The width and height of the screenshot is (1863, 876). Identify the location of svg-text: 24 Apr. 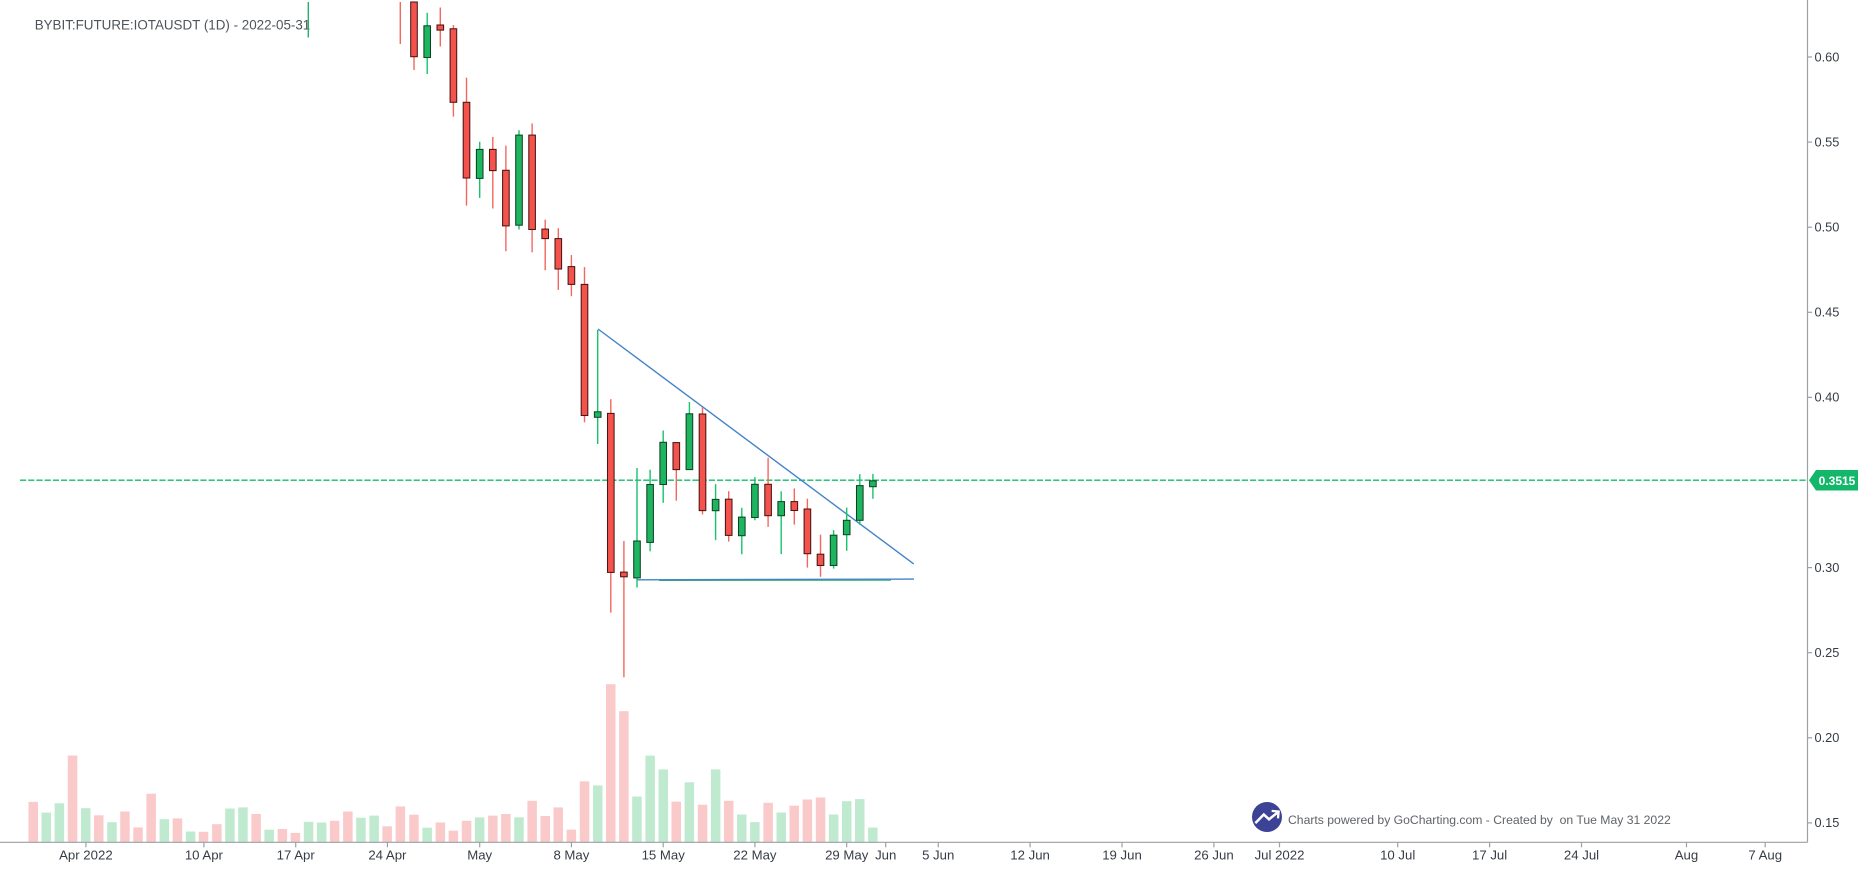
(387, 855).